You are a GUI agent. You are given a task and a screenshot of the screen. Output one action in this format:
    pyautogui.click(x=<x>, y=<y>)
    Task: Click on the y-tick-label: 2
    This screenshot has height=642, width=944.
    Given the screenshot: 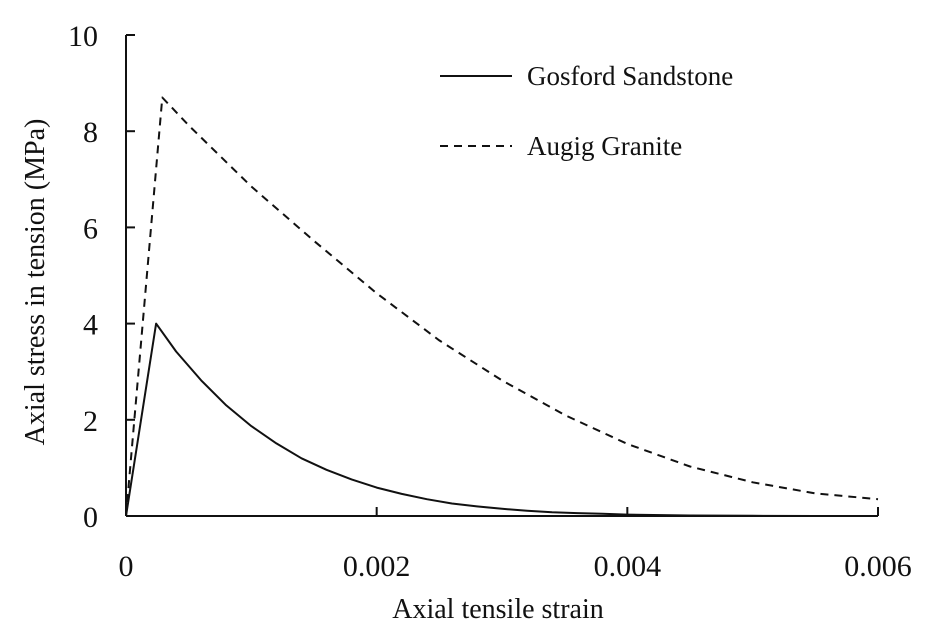 What is the action you would take?
    pyautogui.click(x=90, y=421)
    